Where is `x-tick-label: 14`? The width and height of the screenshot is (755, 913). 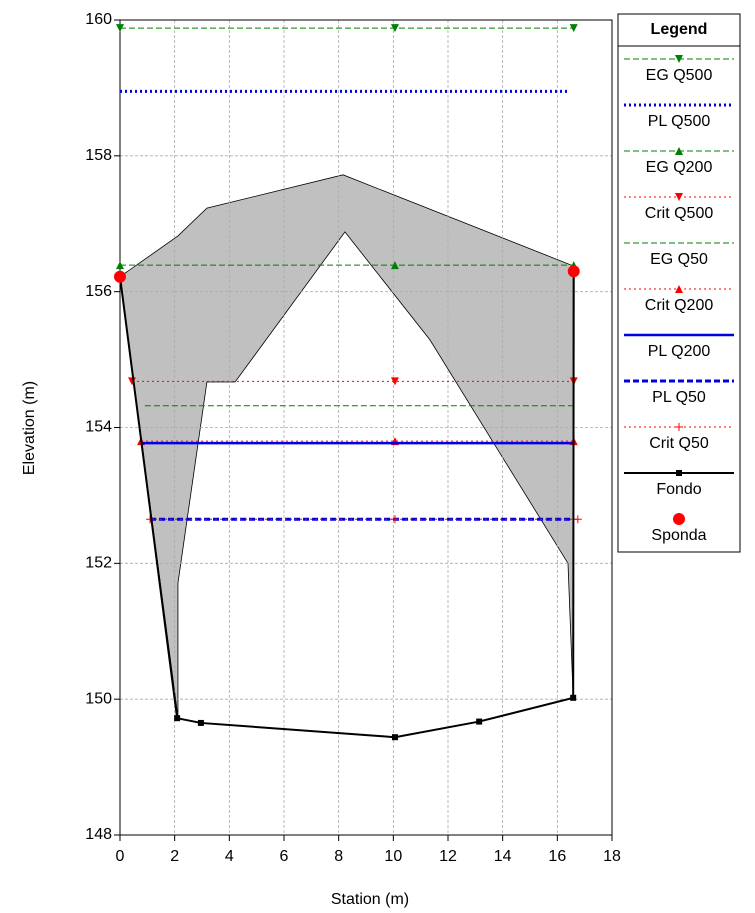 x-tick-label: 14 is located at coordinates (503, 856).